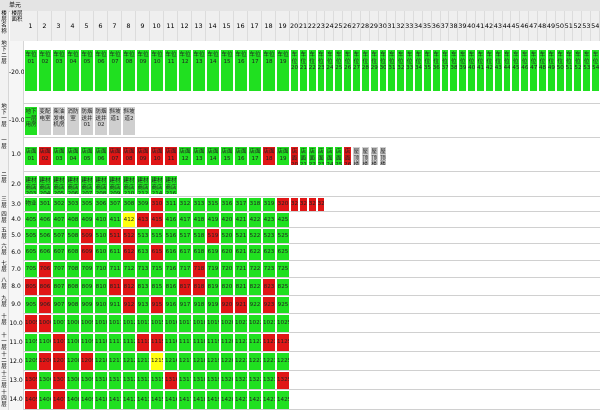  What do you see at coordinates (73, 236) in the screenshot?
I see `unit-cell: 508` at bounding box center [73, 236].